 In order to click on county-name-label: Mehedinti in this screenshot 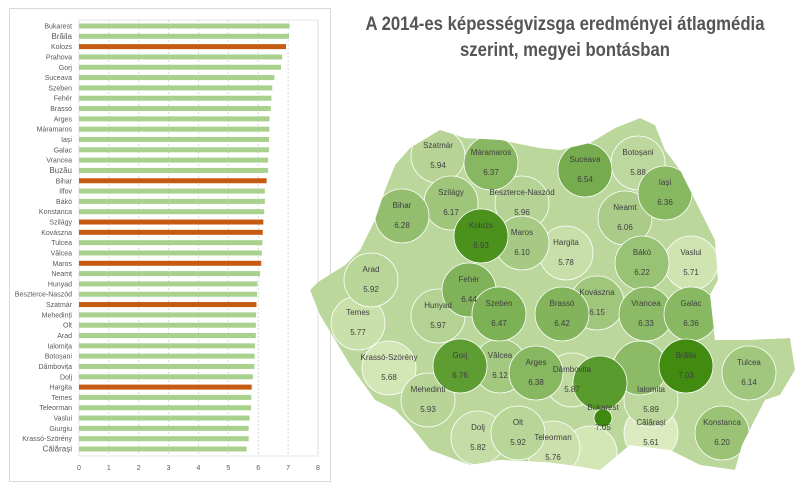, I will do `click(428, 389)`.